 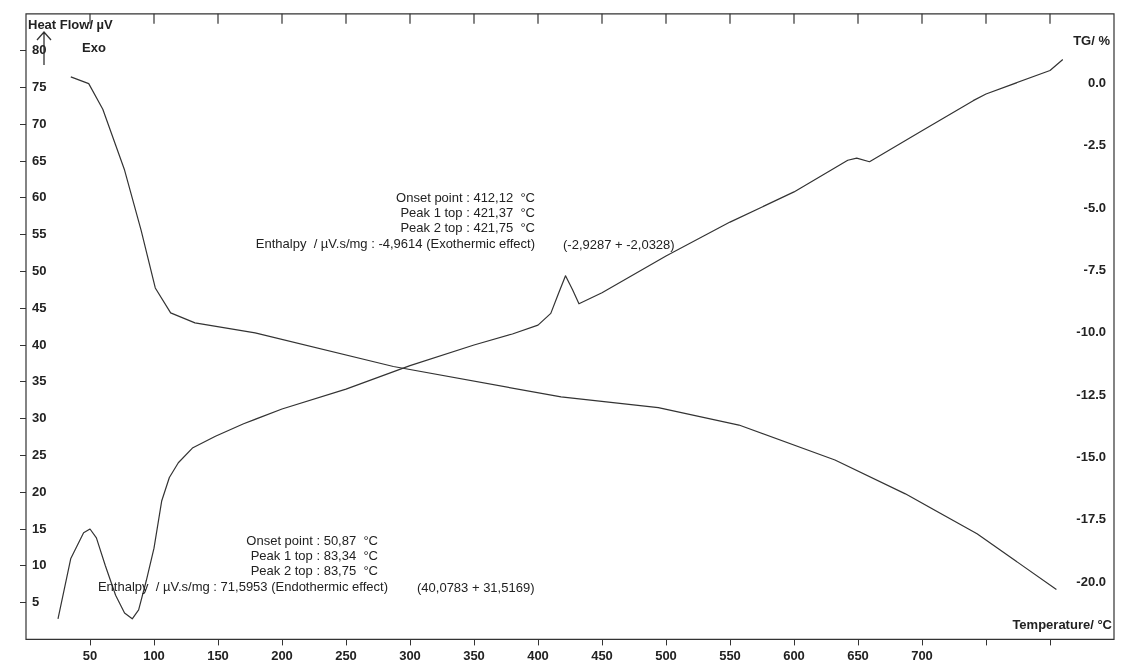 What do you see at coordinates (39, 491) in the screenshot?
I see `y-tick-label: 20` at bounding box center [39, 491].